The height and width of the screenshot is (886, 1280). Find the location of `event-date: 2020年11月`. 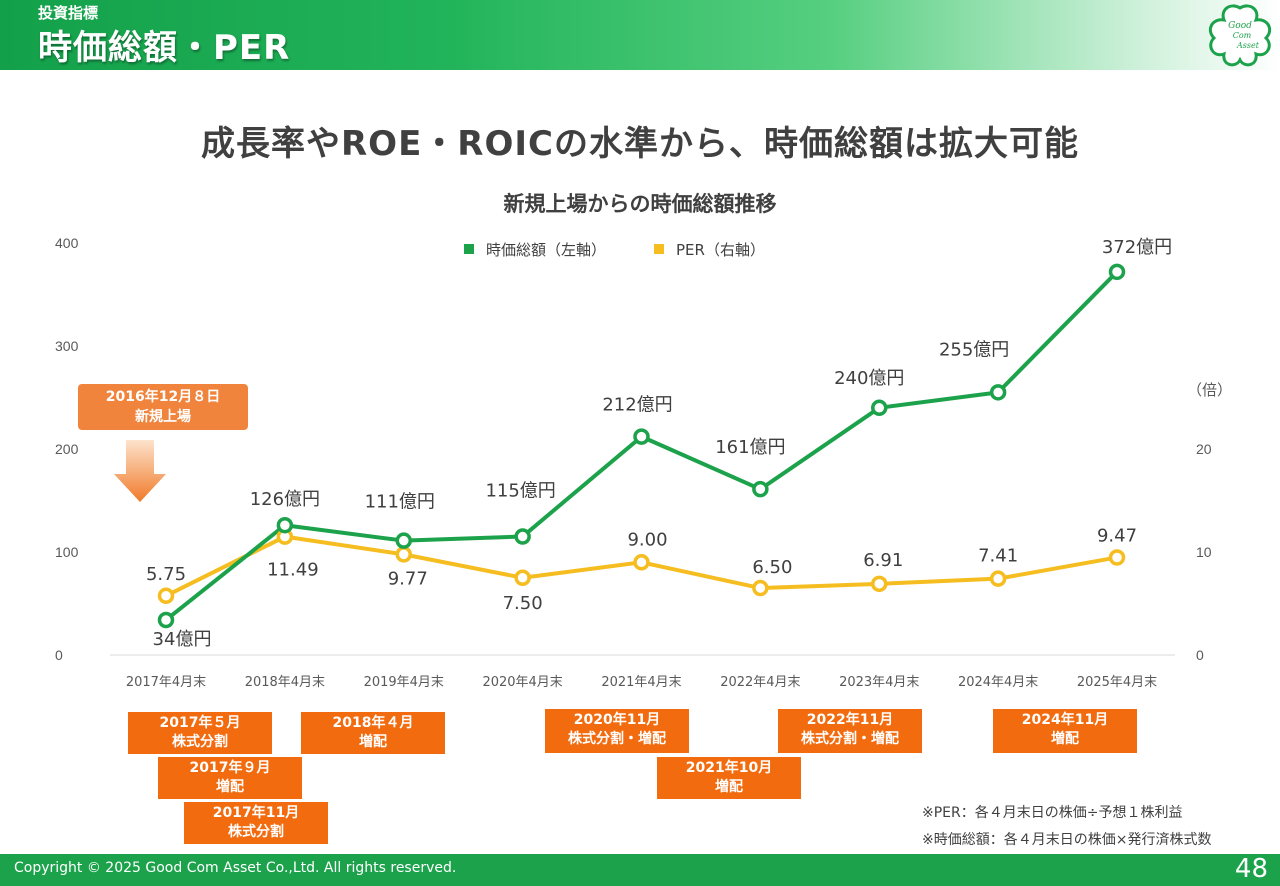

event-date: 2020年11月 is located at coordinates (617, 720).